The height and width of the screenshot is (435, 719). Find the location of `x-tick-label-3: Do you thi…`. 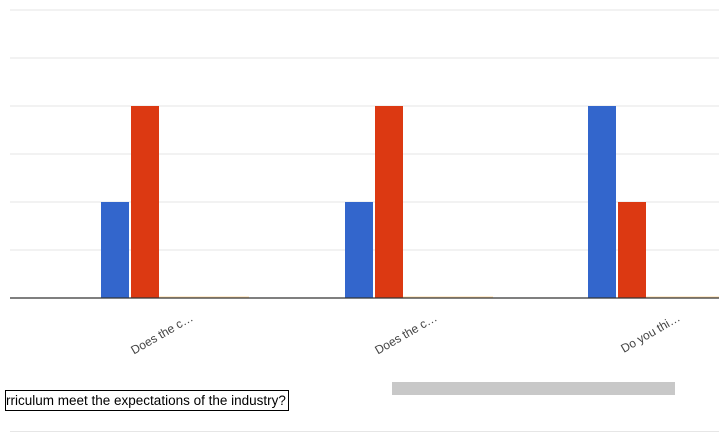

x-tick-label-3: Do you thi… is located at coordinates (650, 332).